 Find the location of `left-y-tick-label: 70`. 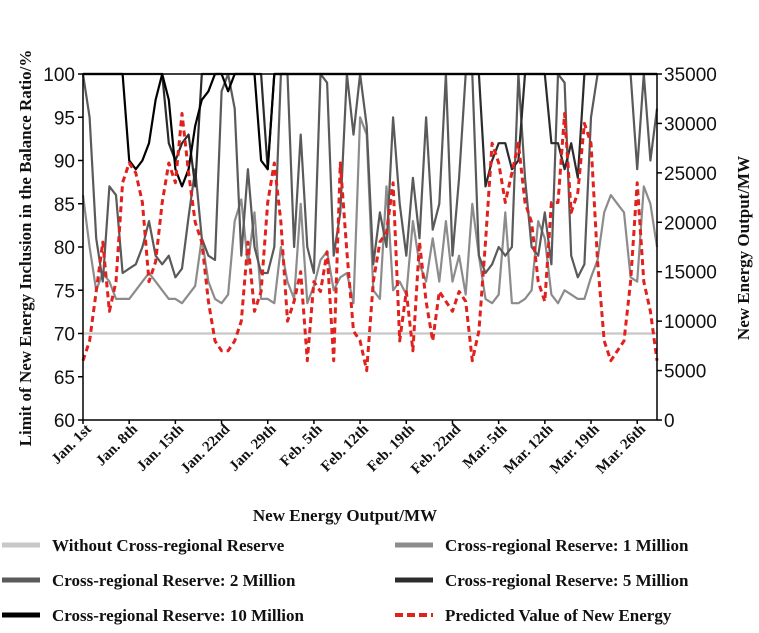

left-y-tick-label: 70 is located at coordinates (64, 335).